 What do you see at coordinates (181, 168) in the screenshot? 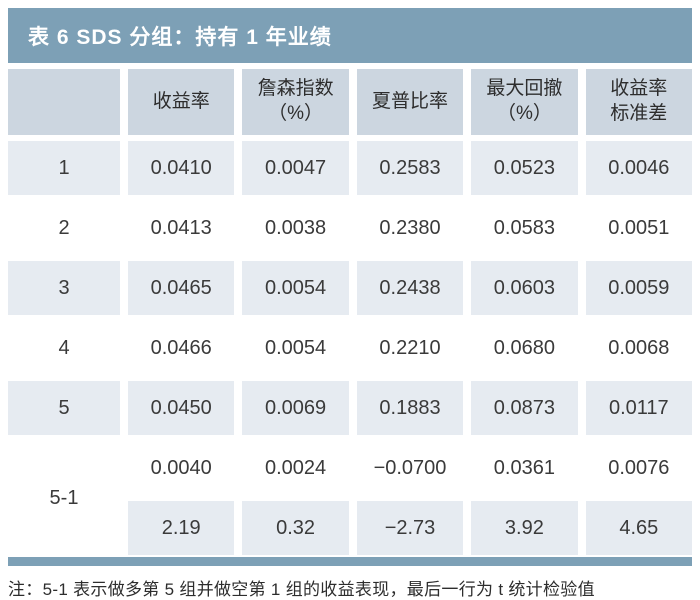
I see `table-cell: 0.0410` at bounding box center [181, 168].